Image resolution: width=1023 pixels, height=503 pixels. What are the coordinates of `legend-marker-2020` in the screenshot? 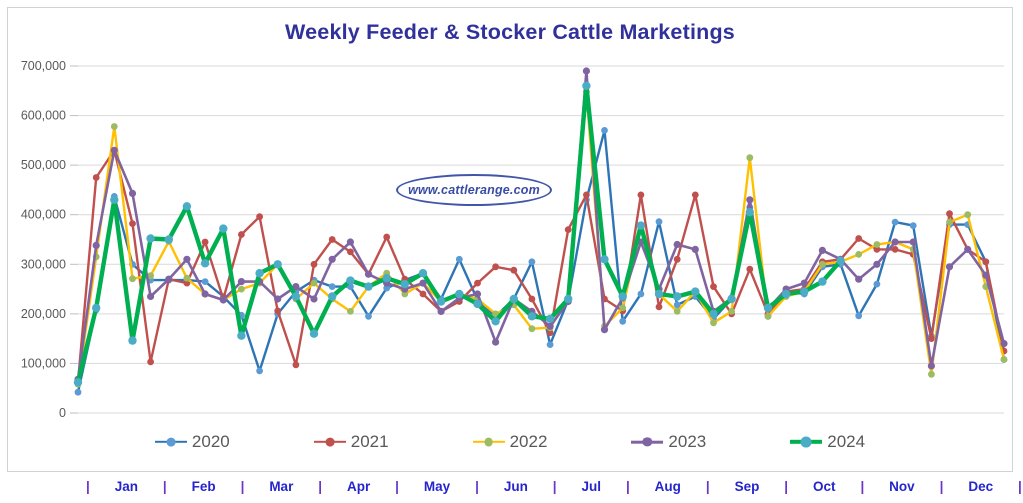 It's located at (170, 442).